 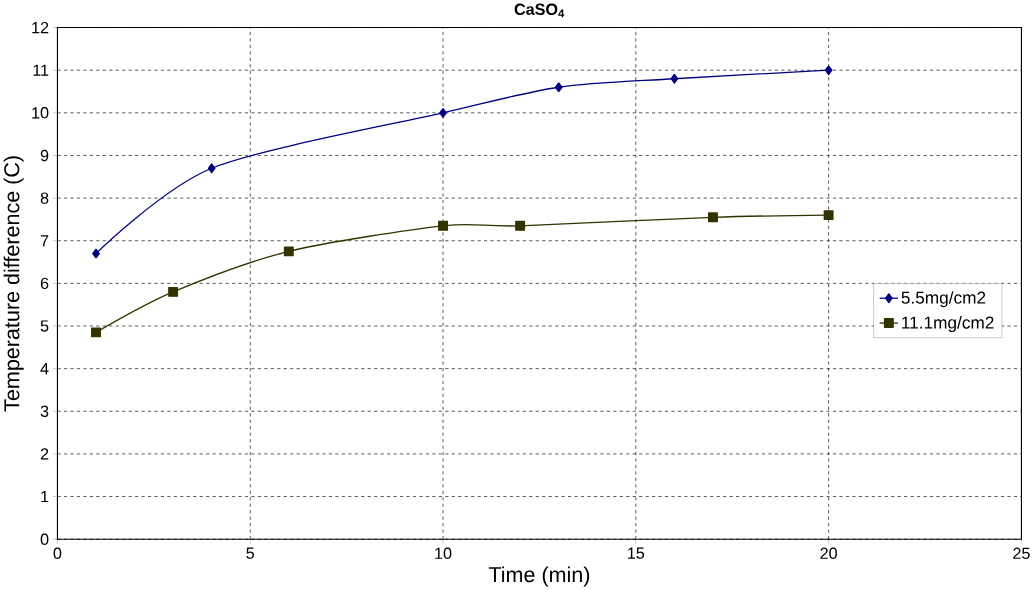 I want to click on y-tick-label: 3, so click(x=44, y=411).